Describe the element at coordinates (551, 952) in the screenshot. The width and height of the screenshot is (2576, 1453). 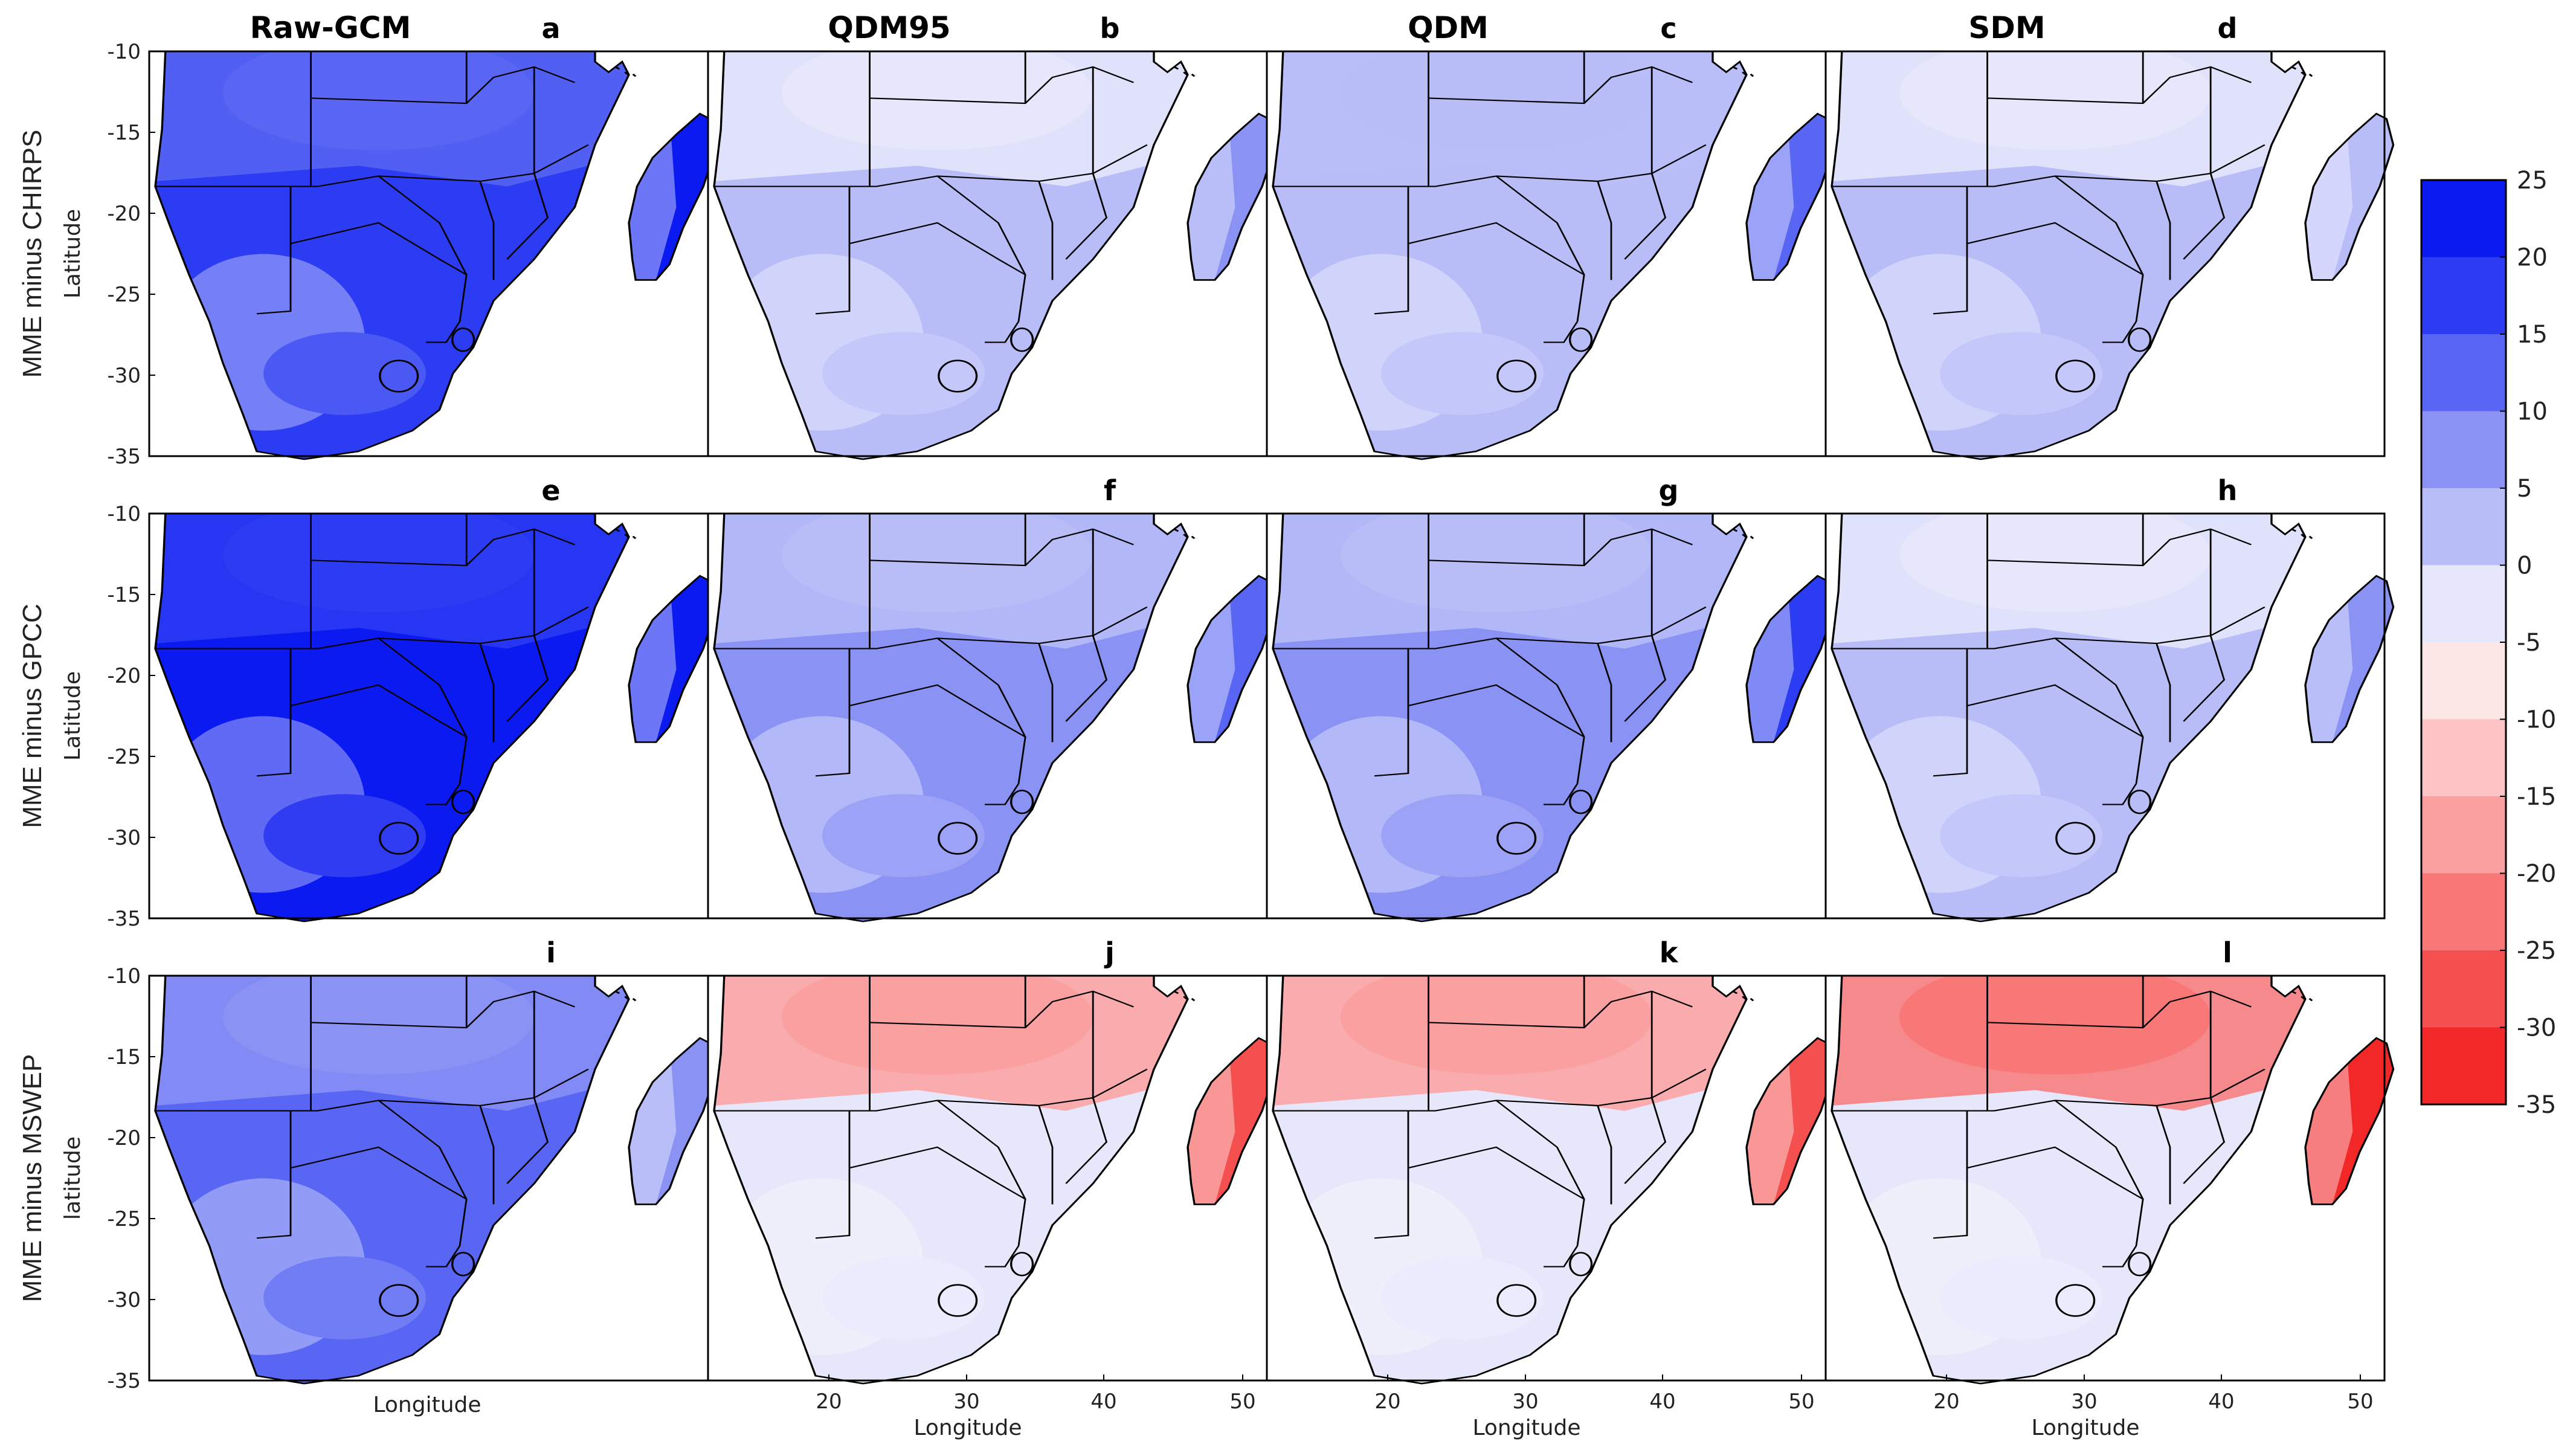
I see `panel-letter: i` at that location.